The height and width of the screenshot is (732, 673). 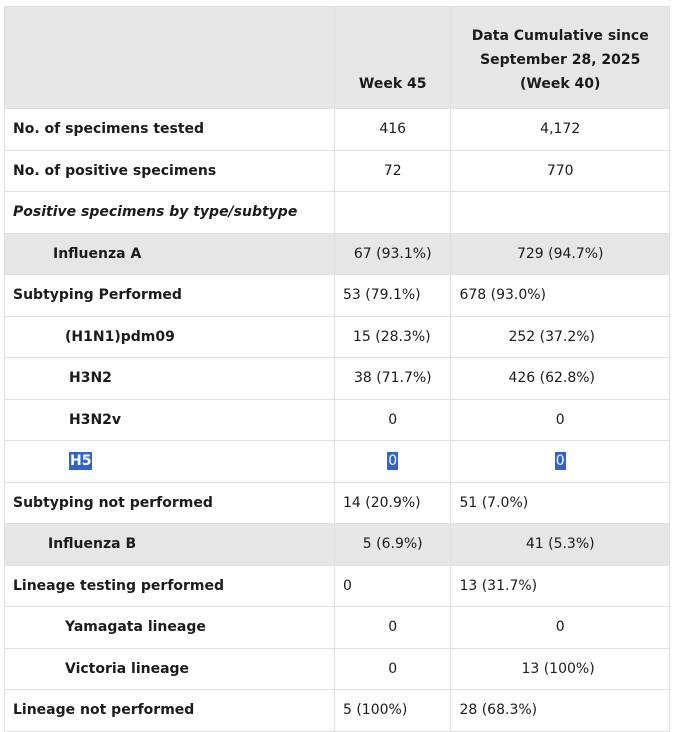 What do you see at coordinates (503, 295) in the screenshot?
I see `cumulative-value-text: 678 (93.0%)` at bounding box center [503, 295].